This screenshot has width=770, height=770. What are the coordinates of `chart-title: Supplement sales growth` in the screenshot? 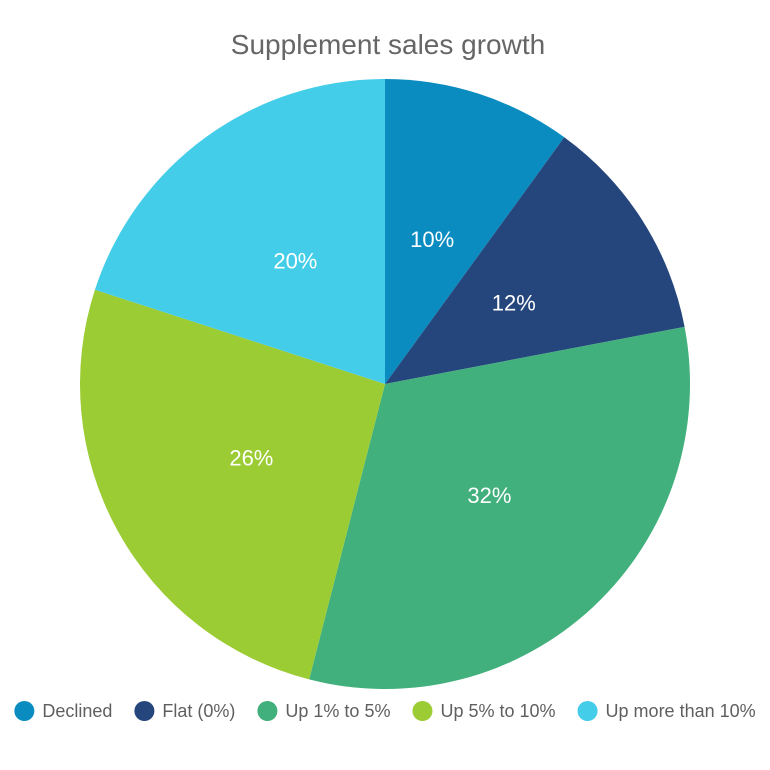 It's located at (388, 44).